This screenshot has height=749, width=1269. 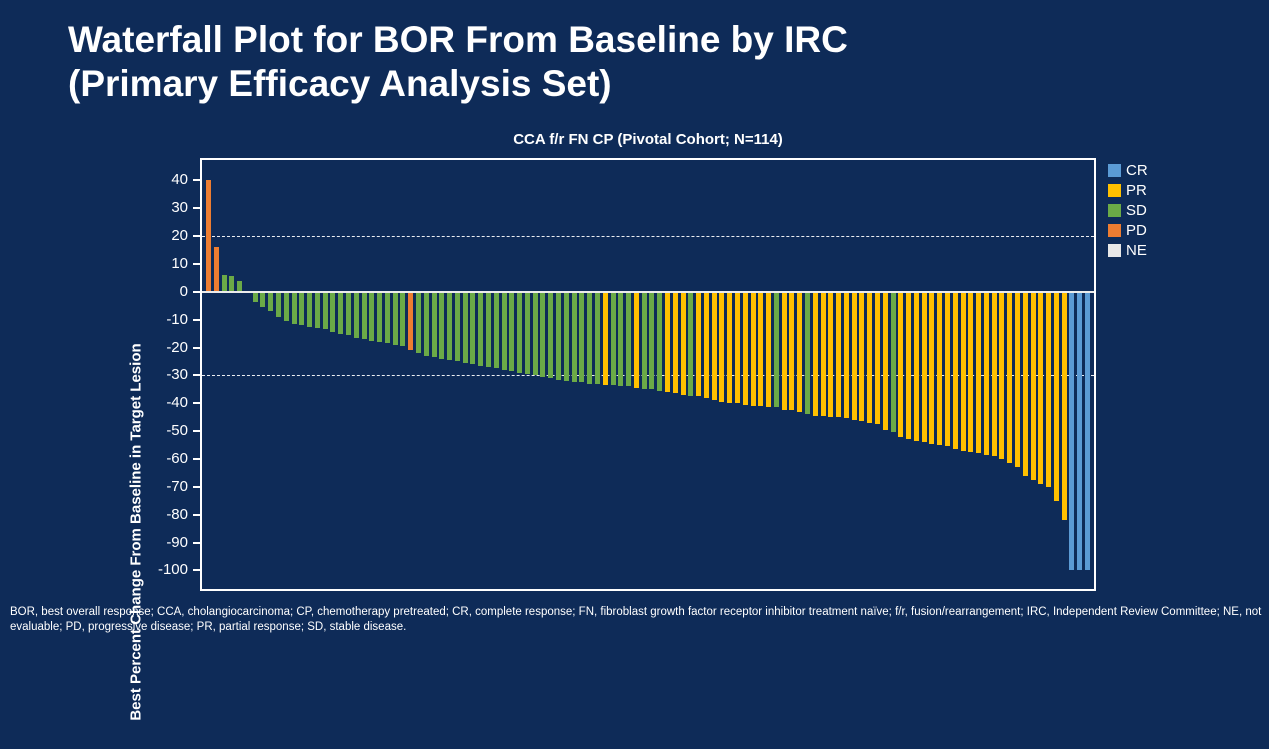 I want to click on y-tick-mark--40, so click(x=196, y=403).